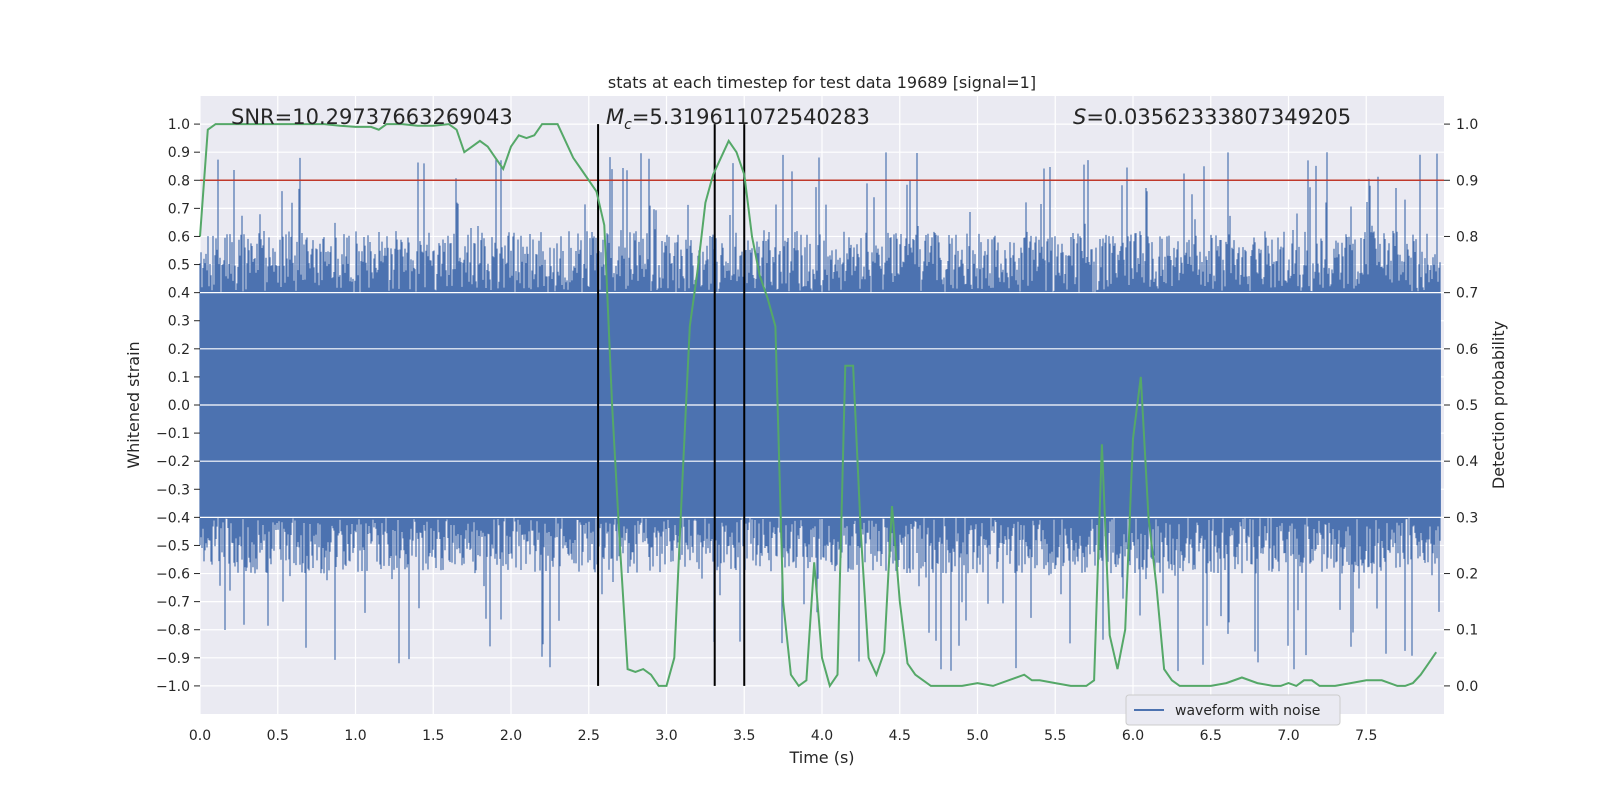  I want to click on x-tick-label: 5.0, so click(977, 736).